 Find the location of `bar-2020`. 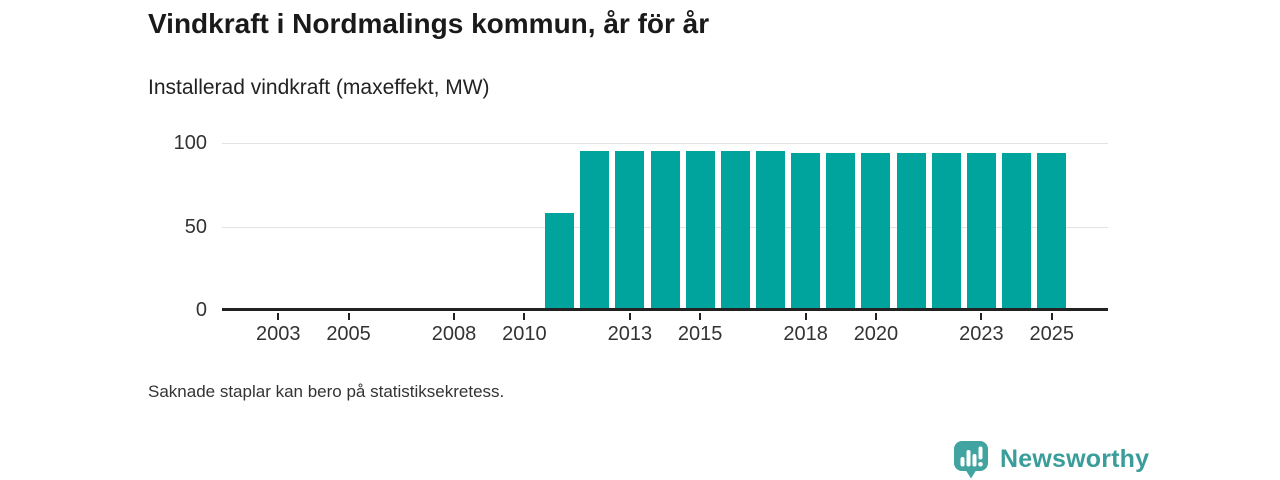

bar-2020 is located at coordinates (876, 231).